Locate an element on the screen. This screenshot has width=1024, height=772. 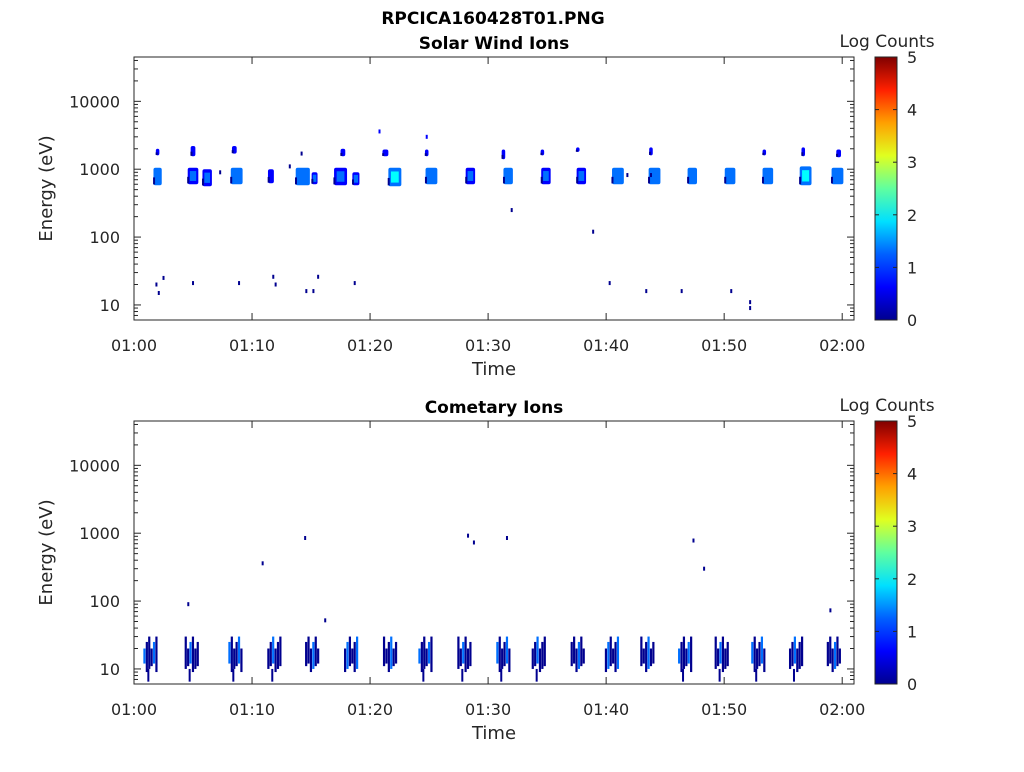
x-tick-label: 01:10 is located at coordinates (252, 709).